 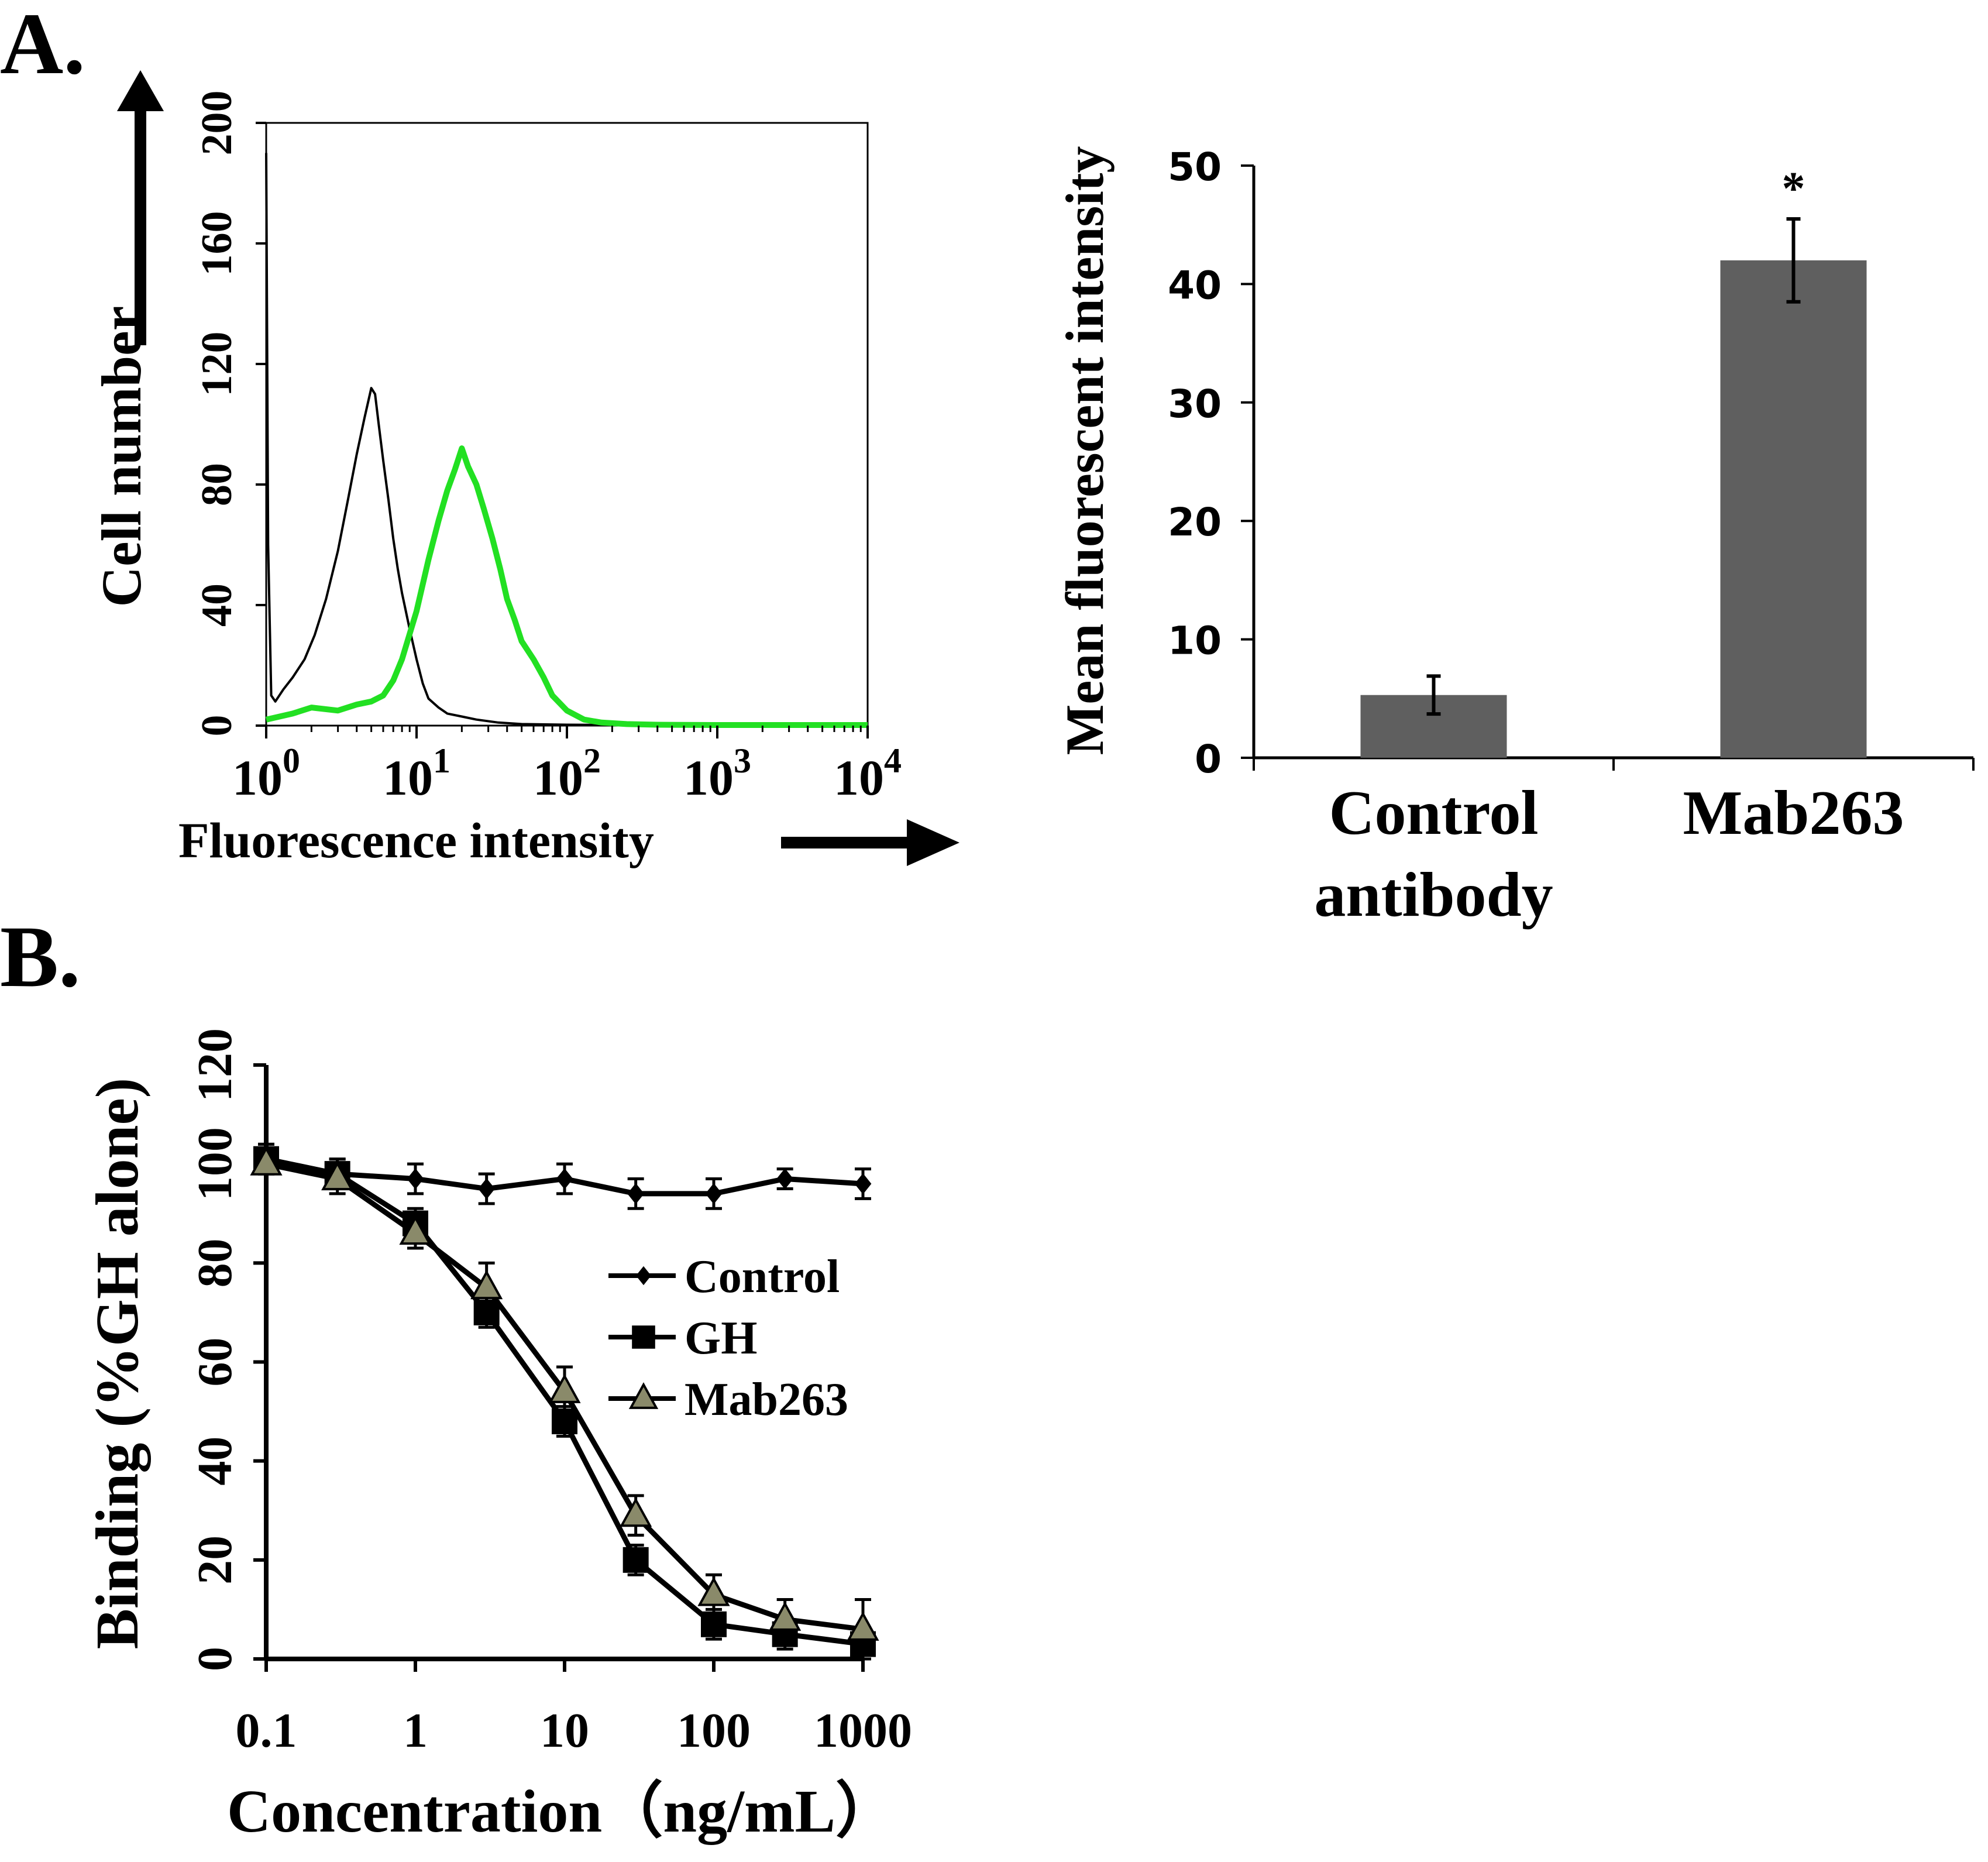 I want to click on x-tick-label: 1, so click(x=415, y=1731).